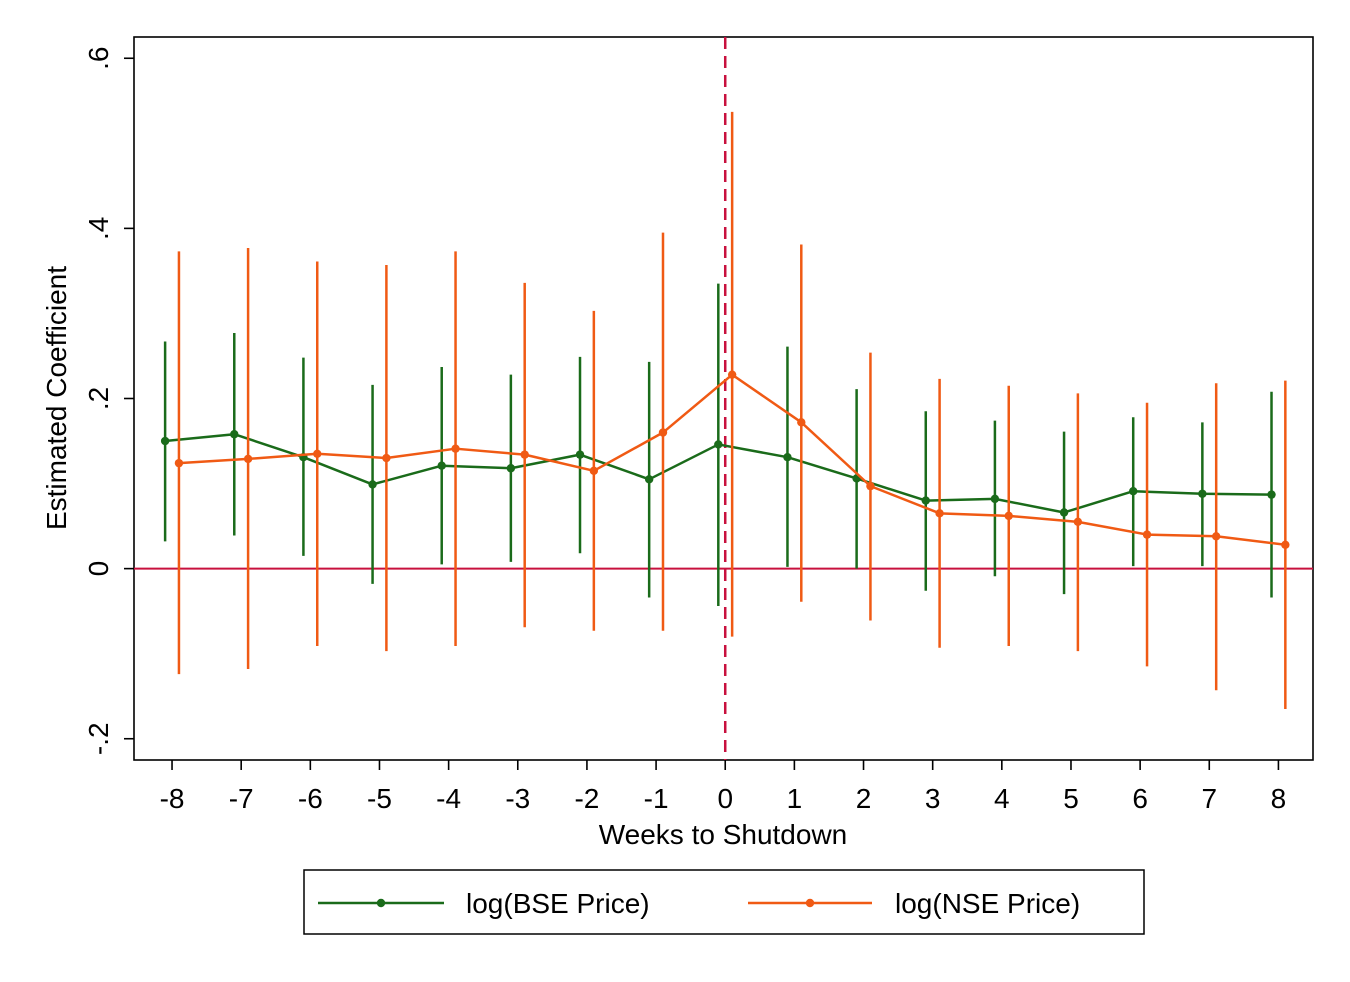 The height and width of the screenshot is (982, 1350). What do you see at coordinates (864, 798) in the screenshot?
I see `x-tick-label: 2` at bounding box center [864, 798].